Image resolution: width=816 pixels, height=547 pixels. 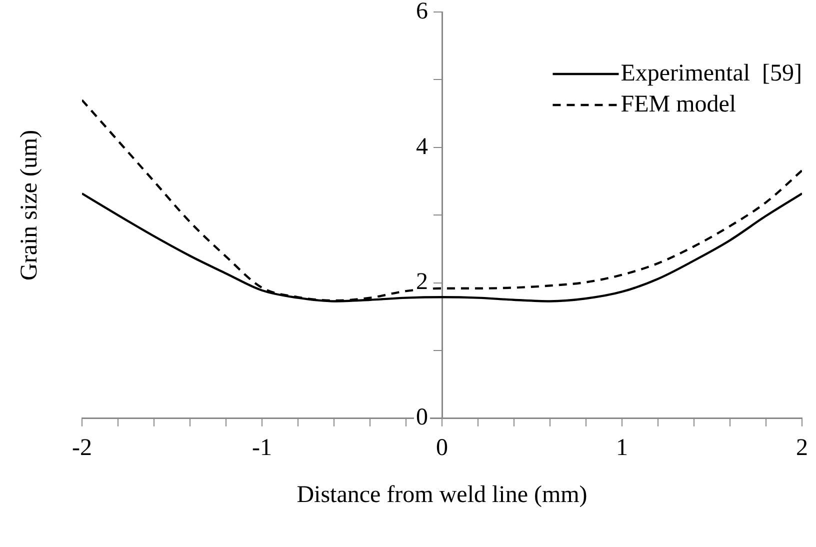 What do you see at coordinates (442, 448) in the screenshot?
I see `x-tick-label: 0` at bounding box center [442, 448].